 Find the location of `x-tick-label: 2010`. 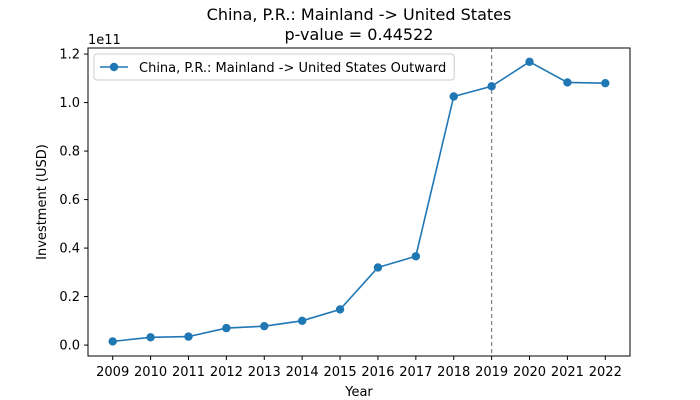

x-tick-label: 2010 is located at coordinates (150, 372).